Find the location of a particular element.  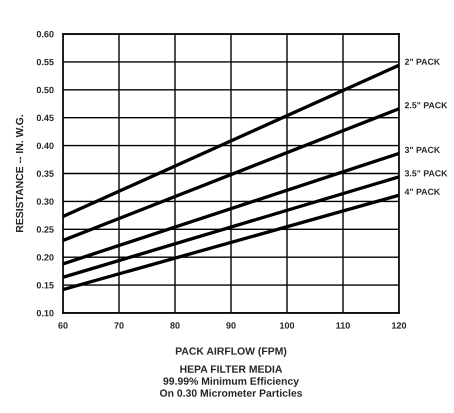

series-label: 2.5" PACK is located at coordinates (426, 105).